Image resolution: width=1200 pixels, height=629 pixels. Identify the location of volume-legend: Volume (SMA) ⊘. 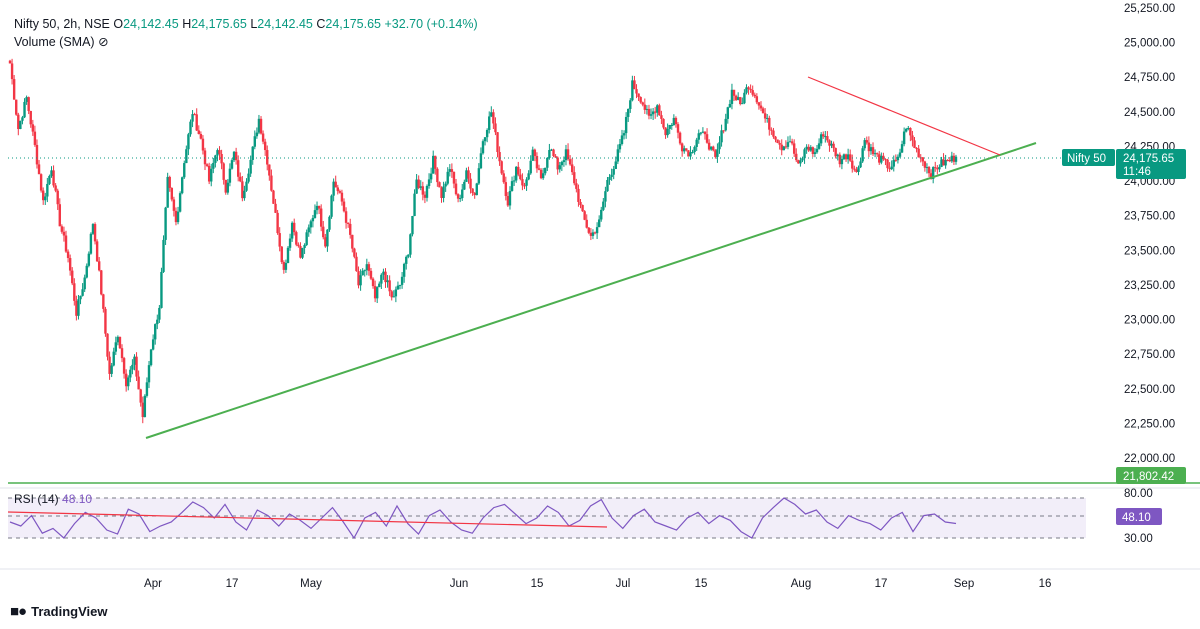
(61, 41).